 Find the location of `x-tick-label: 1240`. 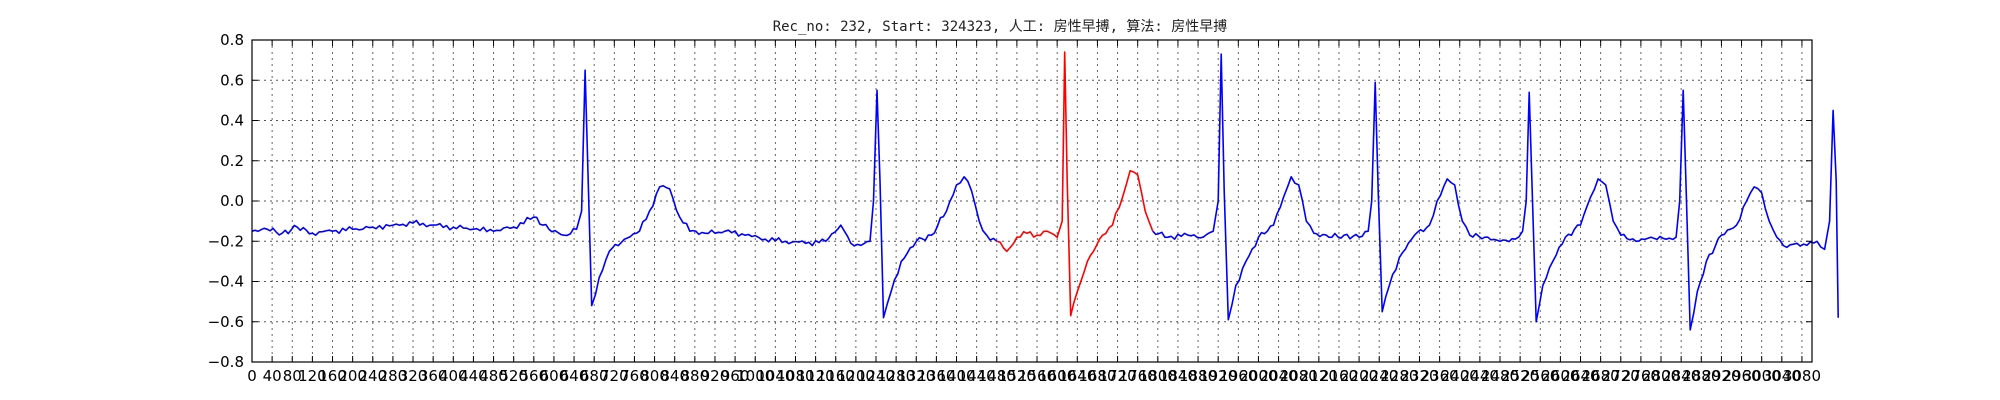

x-tick-label: 1240 is located at coordinates (876, 376).